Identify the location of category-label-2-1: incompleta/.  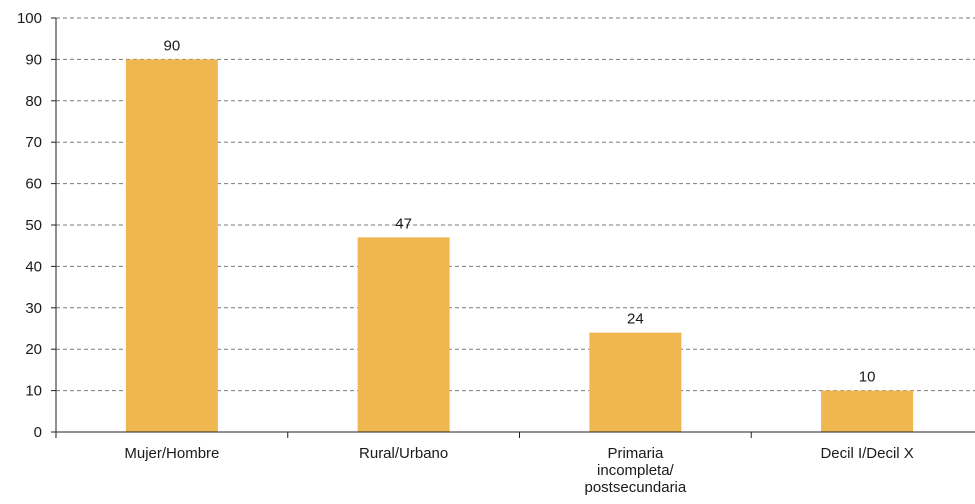
(636, 470).